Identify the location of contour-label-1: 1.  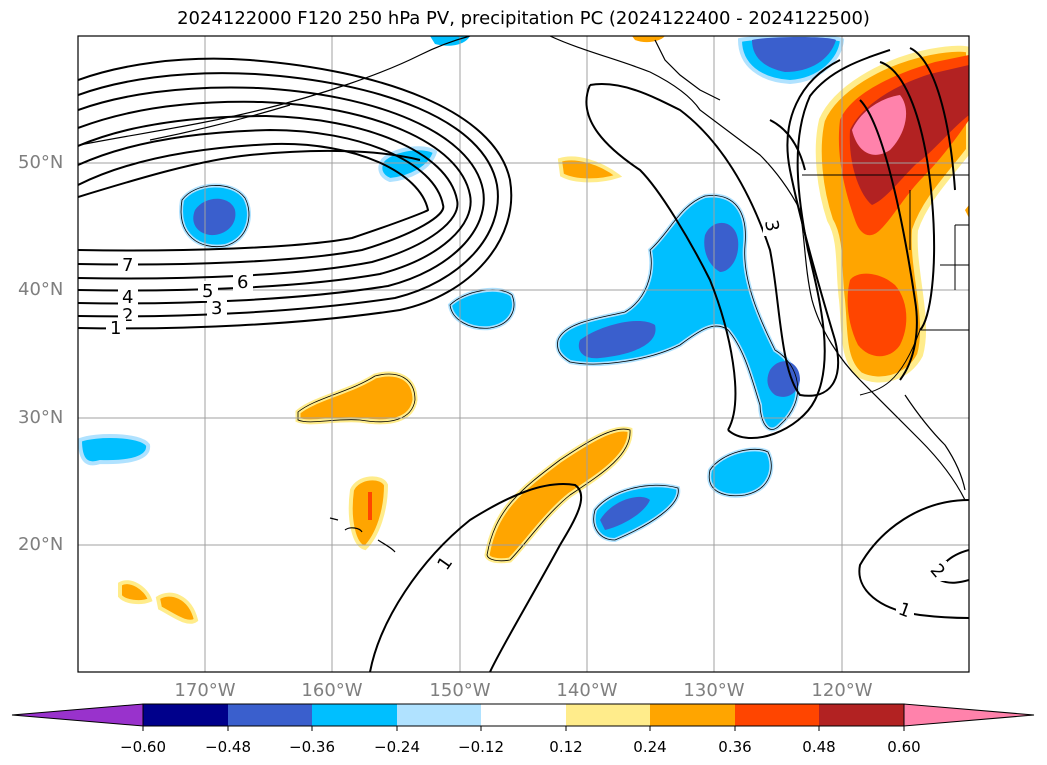
(115, 328).